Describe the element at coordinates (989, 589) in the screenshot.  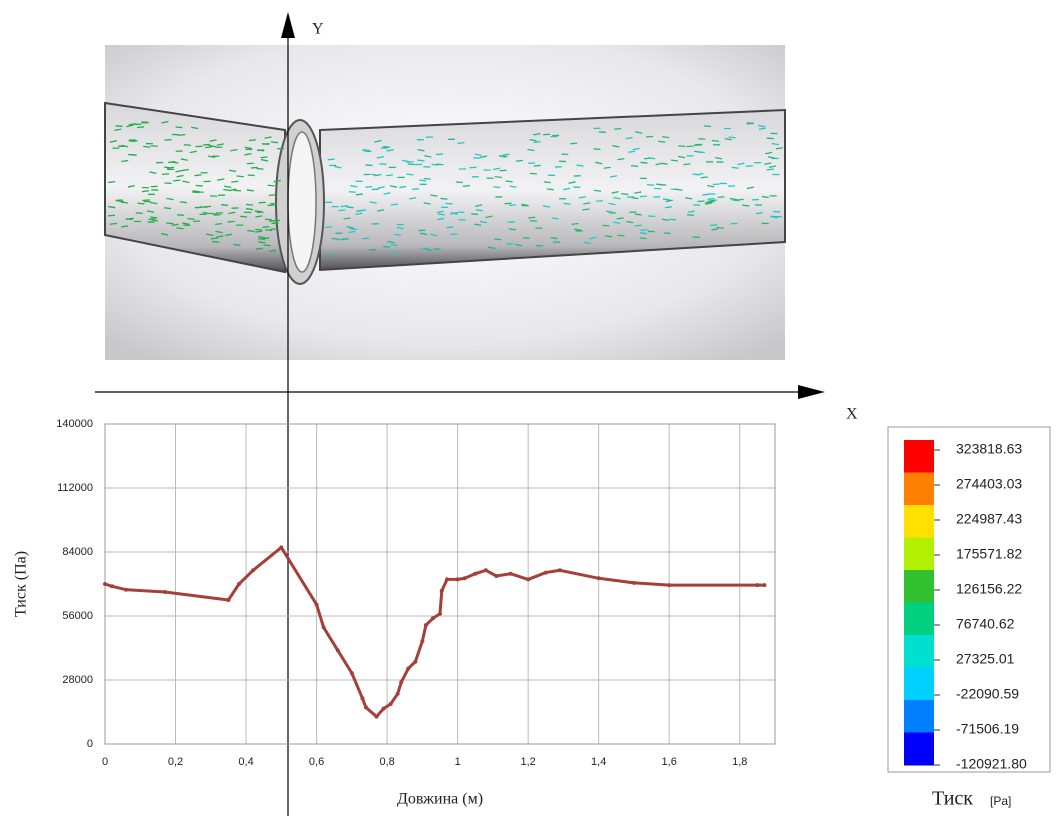
I see `colorbar-label: 126156.22` at that location.